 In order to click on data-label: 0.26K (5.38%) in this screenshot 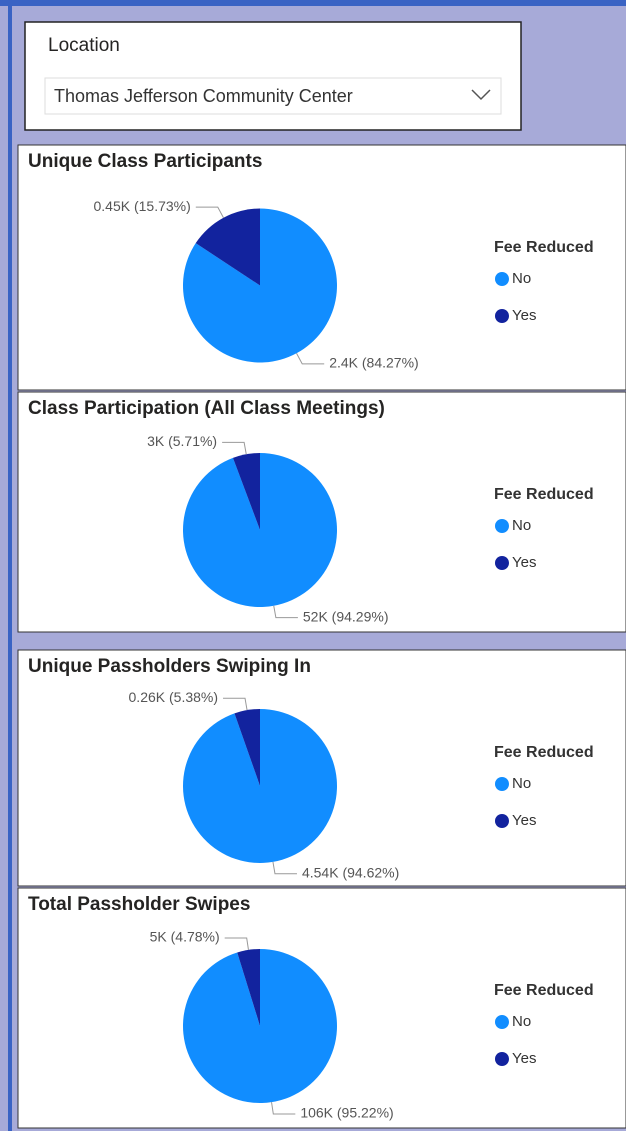, I will do `click(174, 697)`.